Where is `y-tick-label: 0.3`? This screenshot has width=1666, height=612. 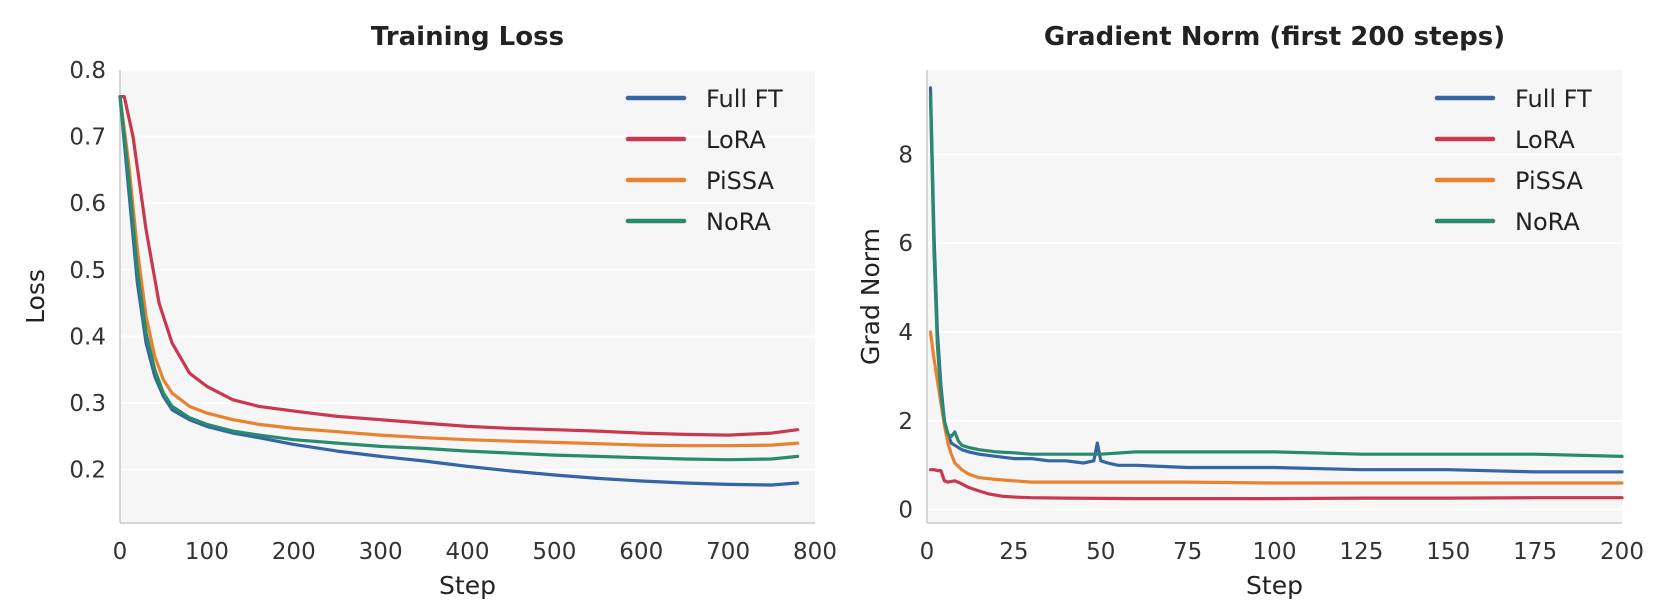 y-tick-label: 0.3 is located at coordinates (87, 404).